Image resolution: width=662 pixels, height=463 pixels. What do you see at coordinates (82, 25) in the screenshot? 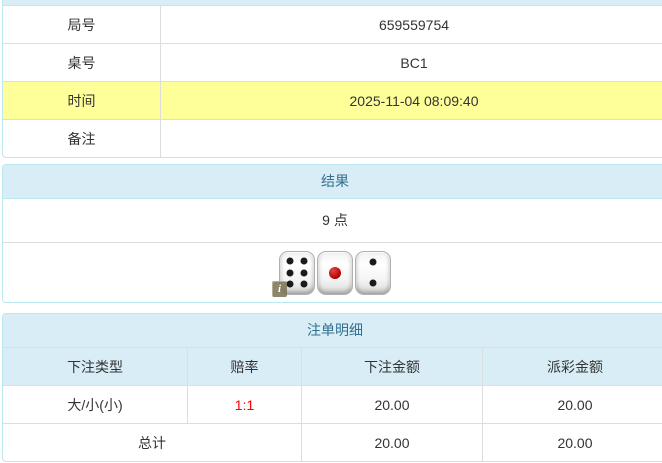
I see `field-label: 局号` at bounding box center [82, 25].